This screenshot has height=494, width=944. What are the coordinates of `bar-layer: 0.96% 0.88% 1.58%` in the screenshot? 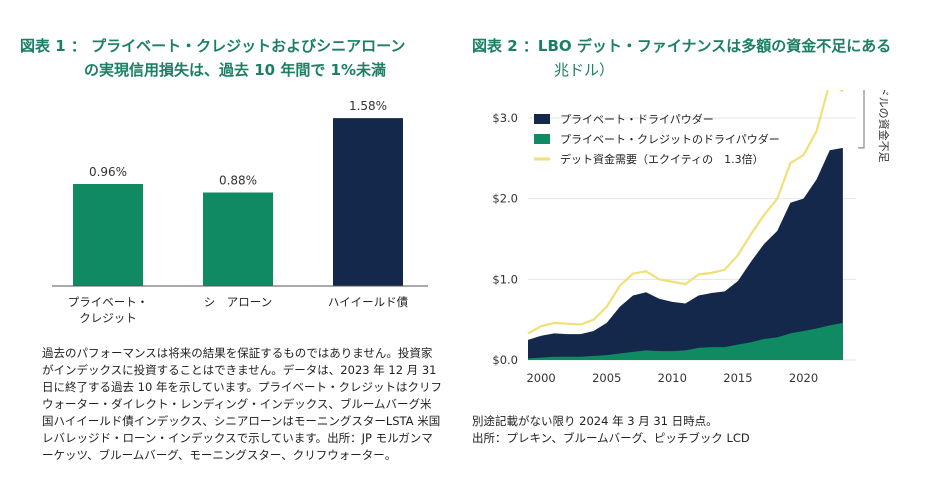 It's located at (238, 192).